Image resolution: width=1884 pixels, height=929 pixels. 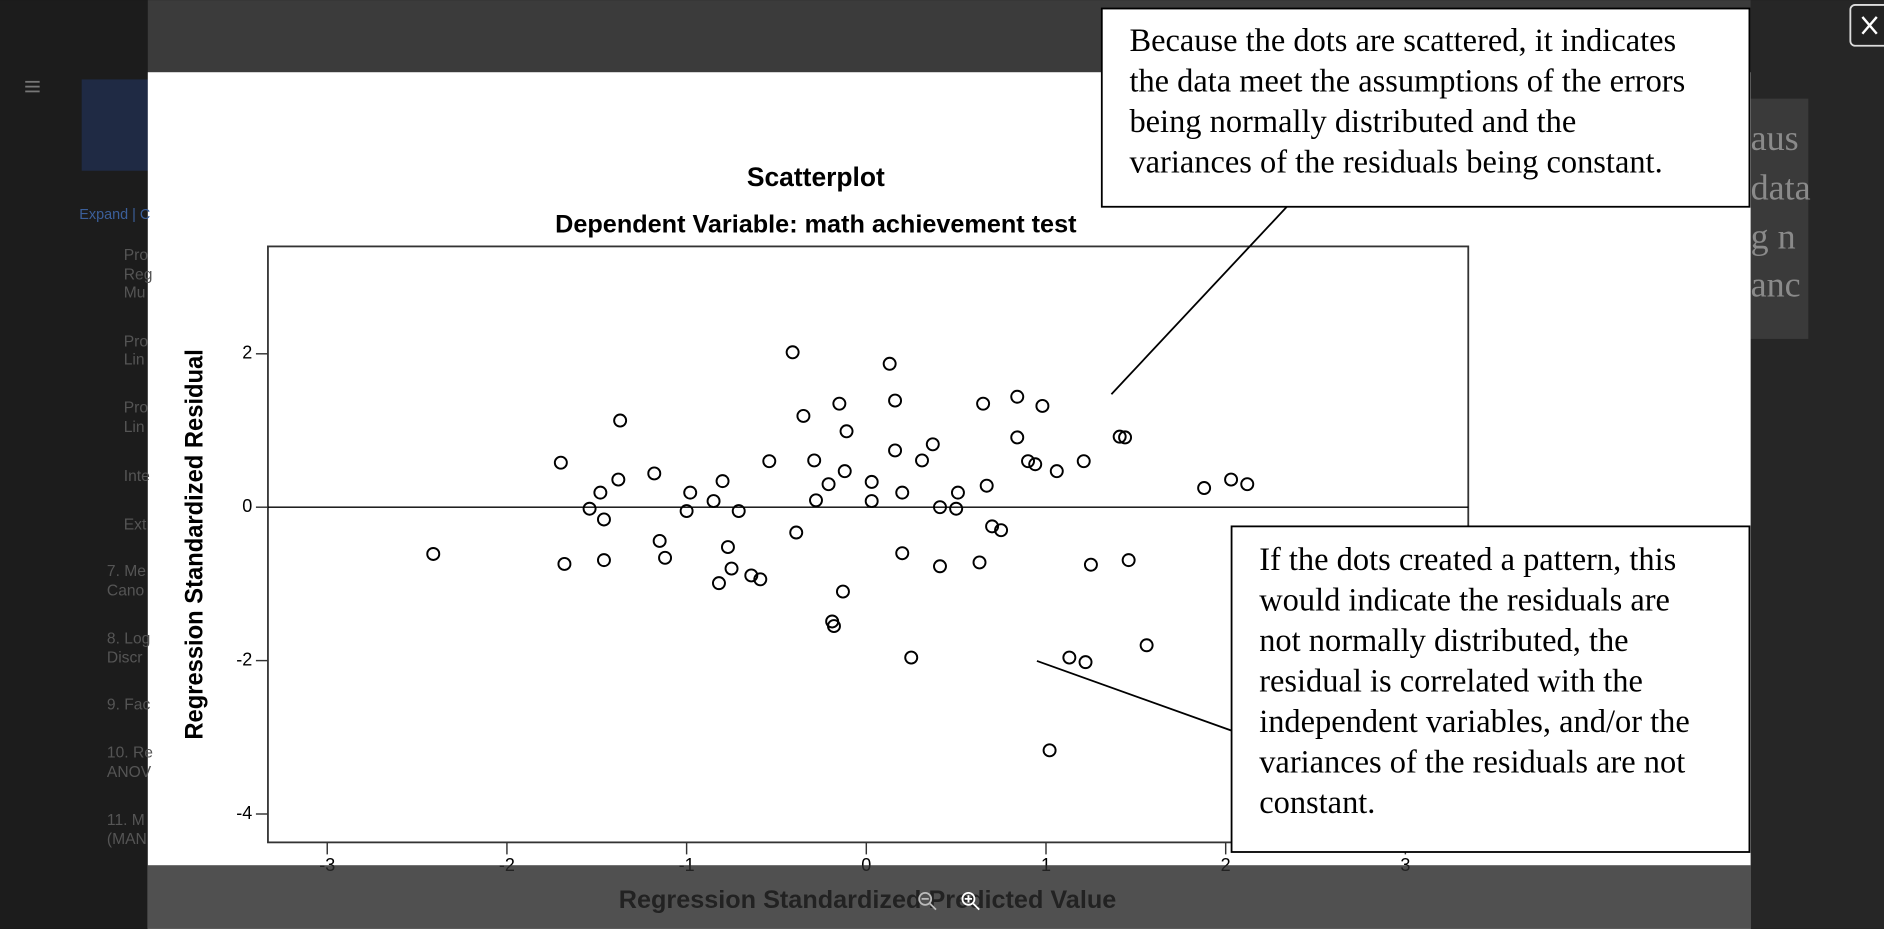 I want to click on sidebar-text: ANOV, so click(x=129, y=772).